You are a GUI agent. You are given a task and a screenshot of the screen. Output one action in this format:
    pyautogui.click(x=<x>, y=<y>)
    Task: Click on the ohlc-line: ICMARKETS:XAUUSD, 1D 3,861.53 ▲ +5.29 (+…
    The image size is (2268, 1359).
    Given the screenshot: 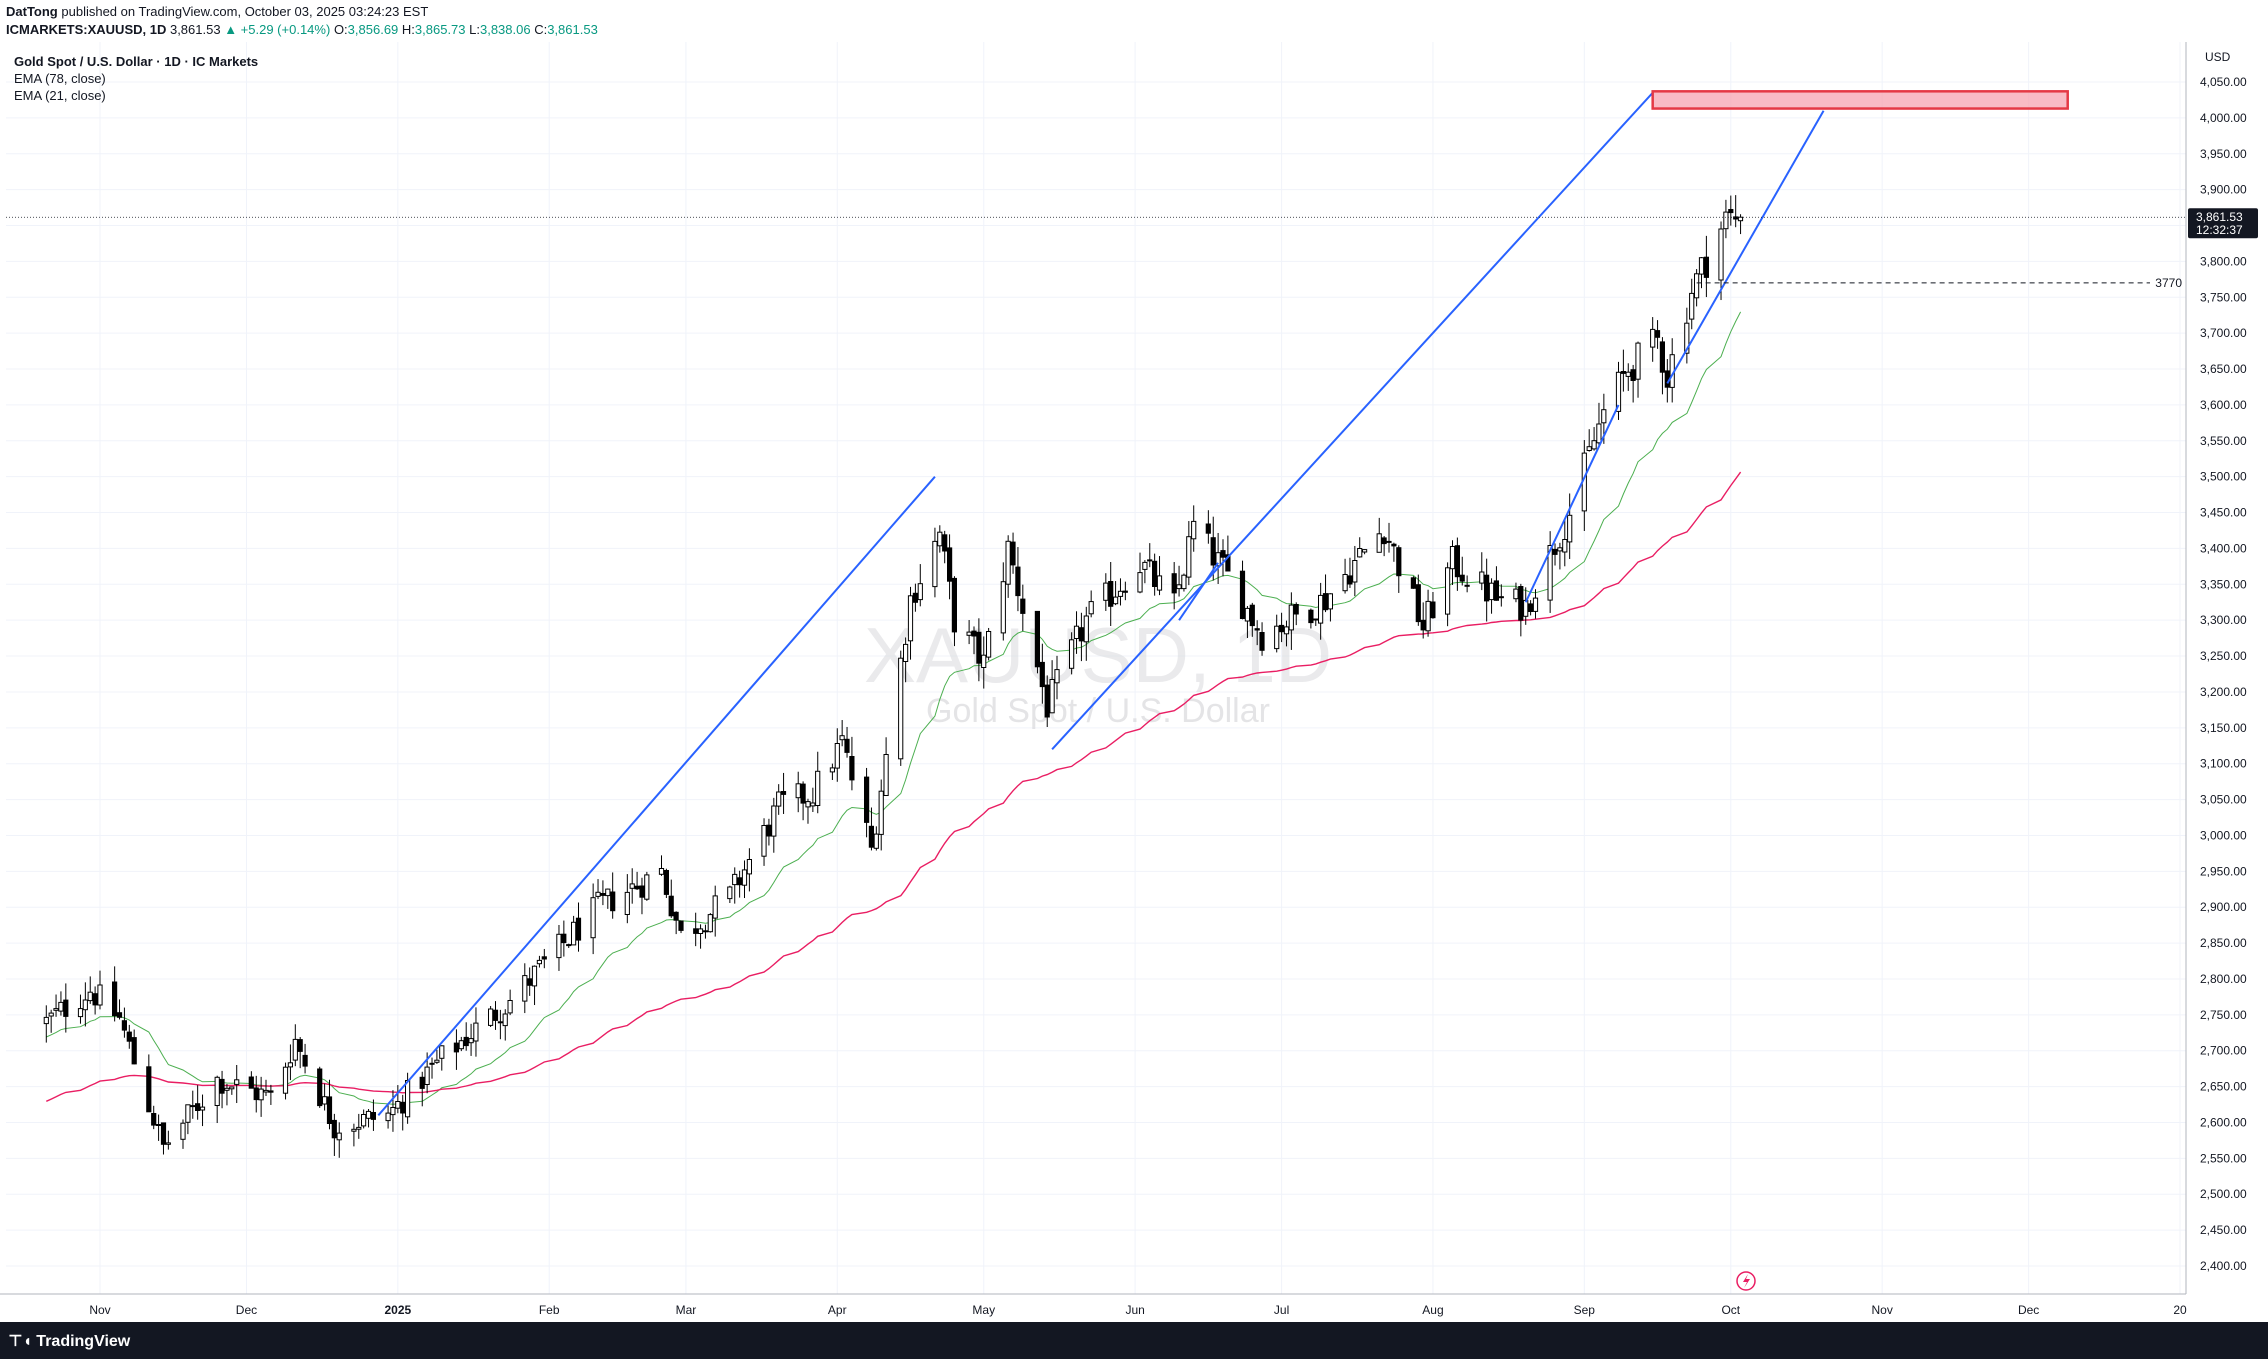 What is the action you would take?
    pyautogui.click(x=302, y=29)
    